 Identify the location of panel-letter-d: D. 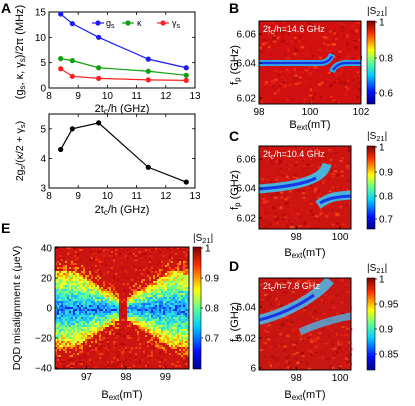
(234, 266).